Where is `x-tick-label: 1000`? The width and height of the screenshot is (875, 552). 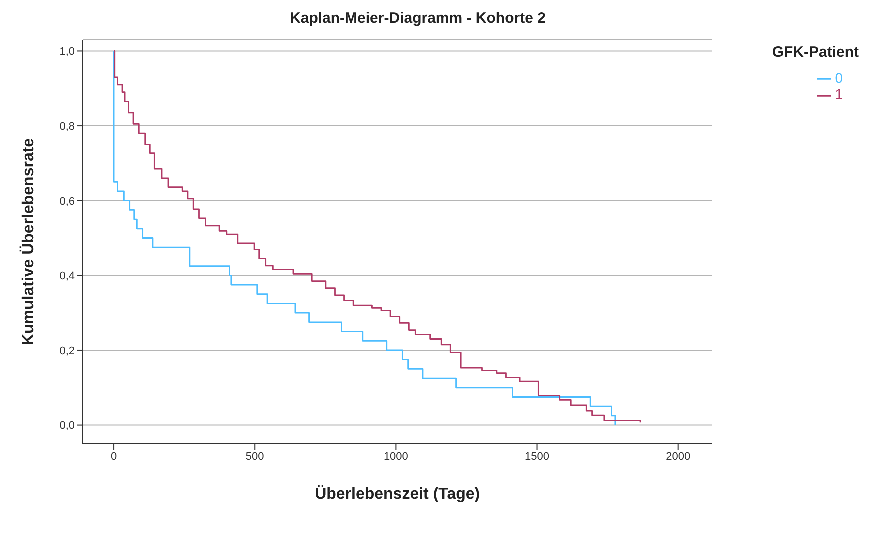 x-tick-label: 1000 is located at coordinates (396, 456).